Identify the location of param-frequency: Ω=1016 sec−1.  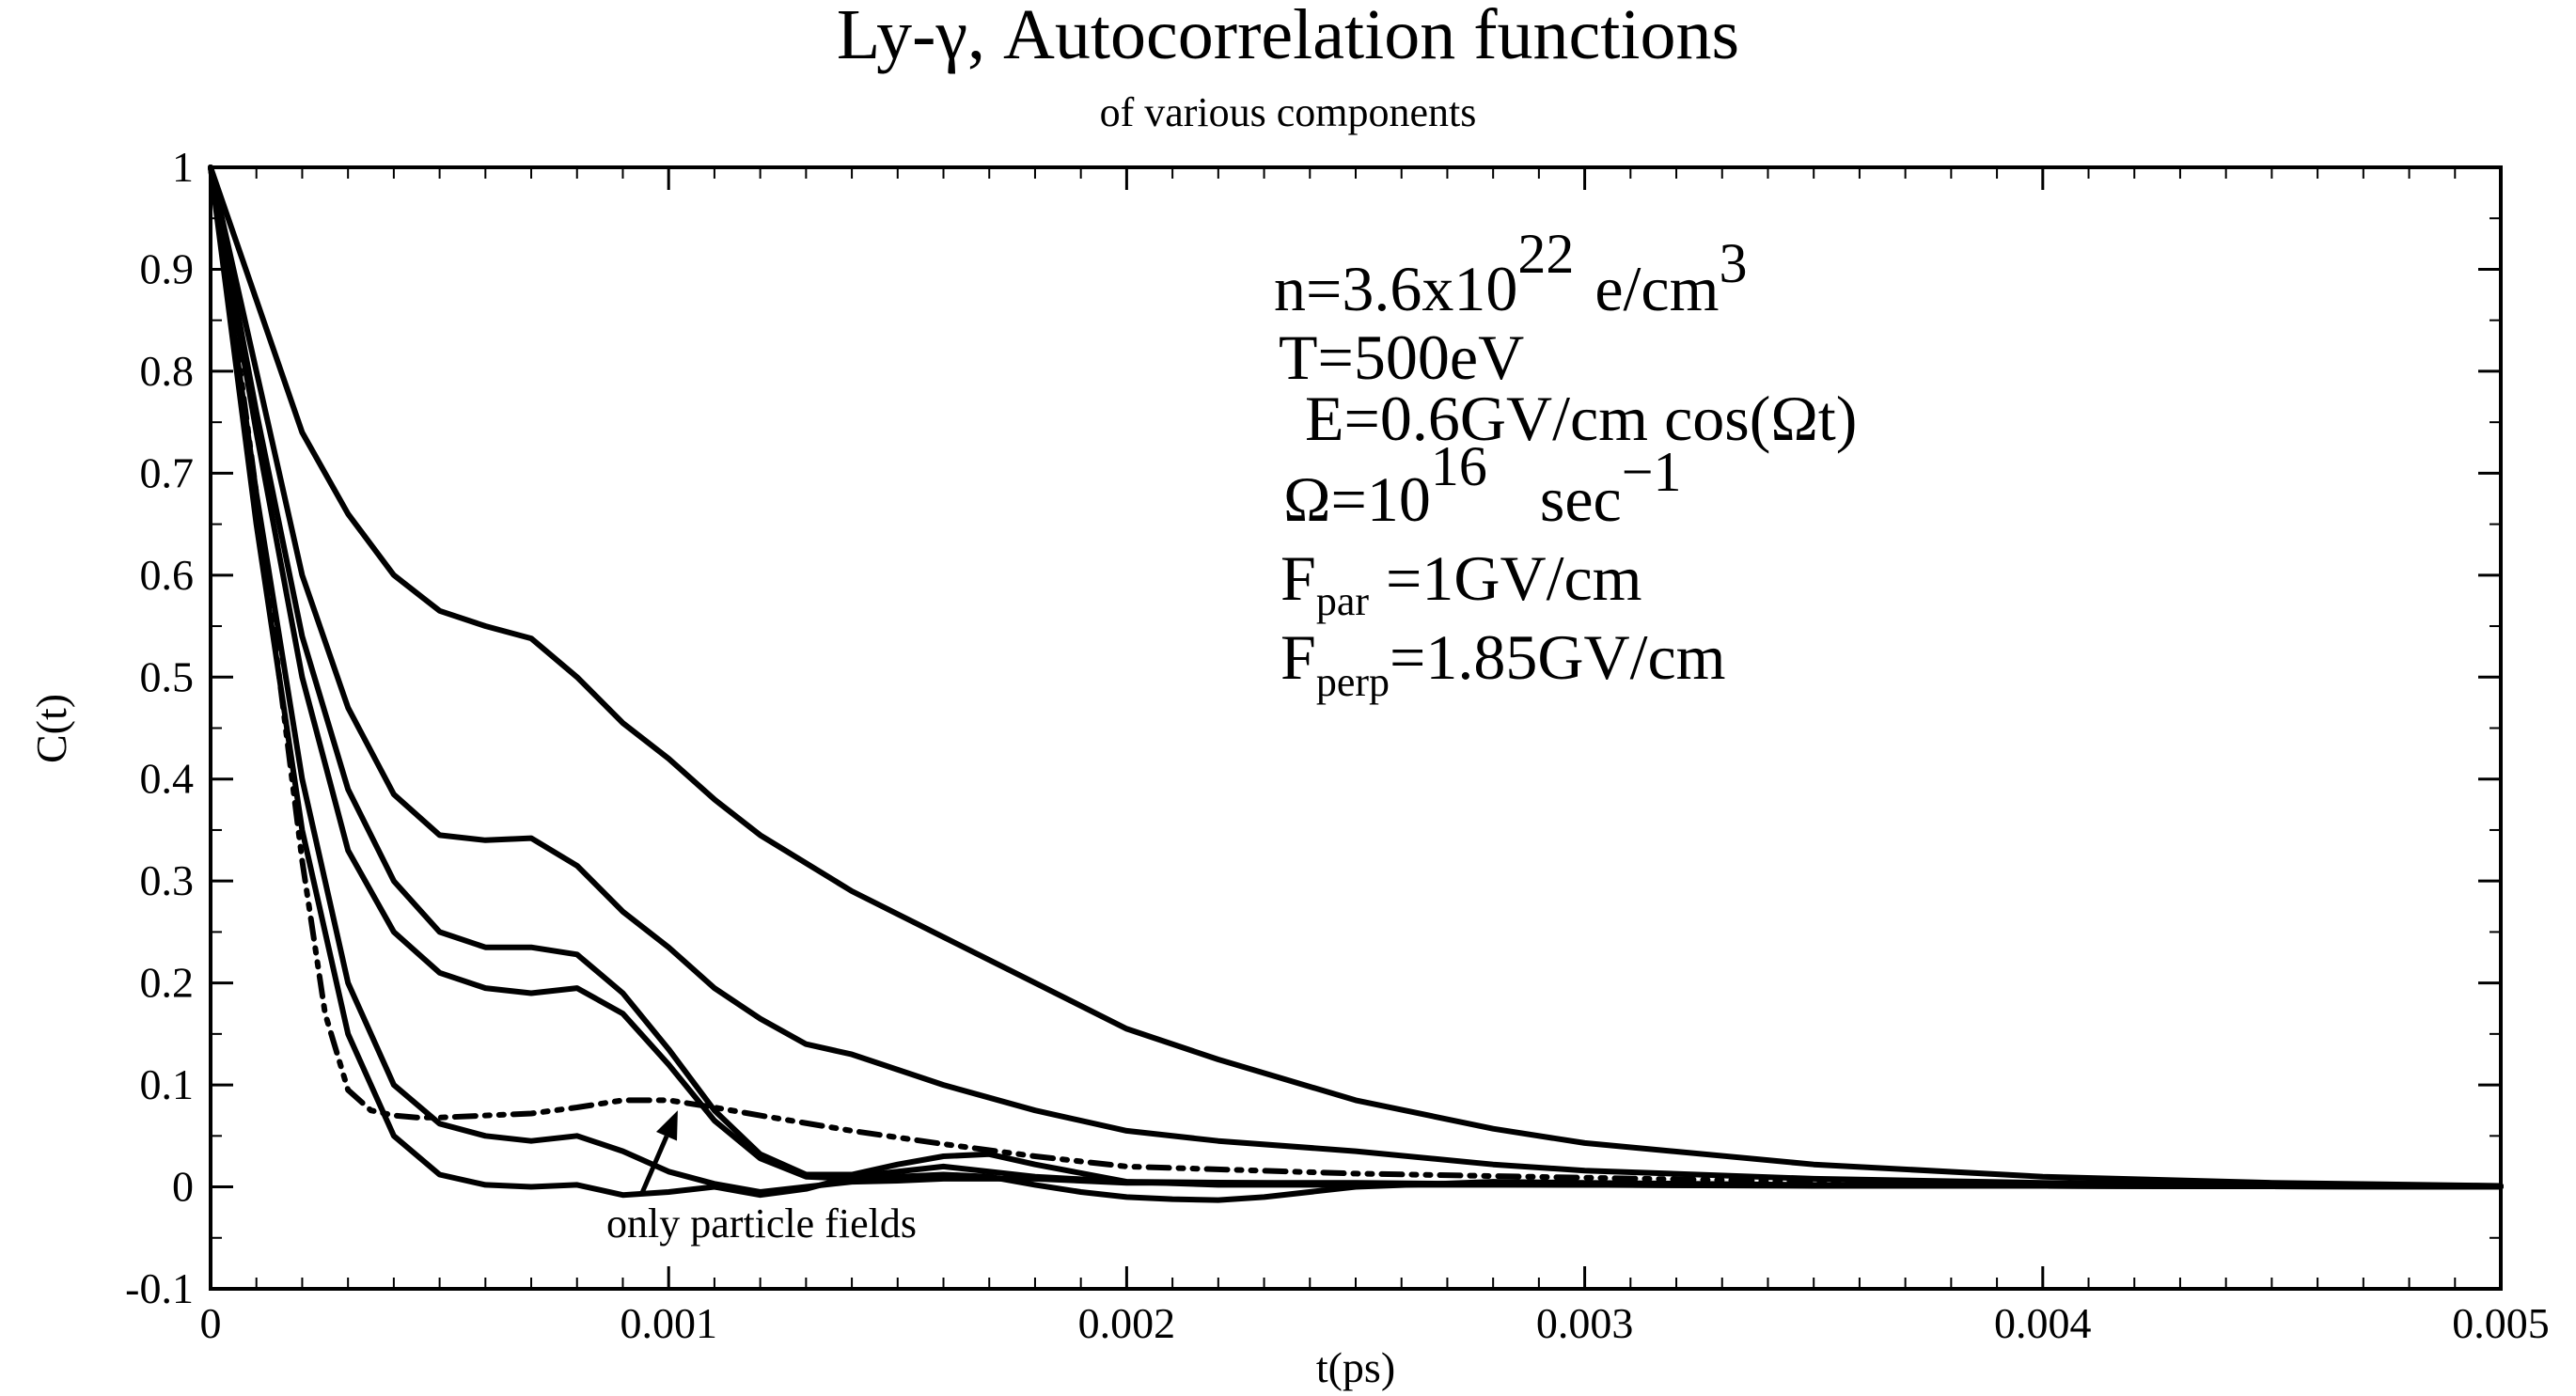
(1483, 485).